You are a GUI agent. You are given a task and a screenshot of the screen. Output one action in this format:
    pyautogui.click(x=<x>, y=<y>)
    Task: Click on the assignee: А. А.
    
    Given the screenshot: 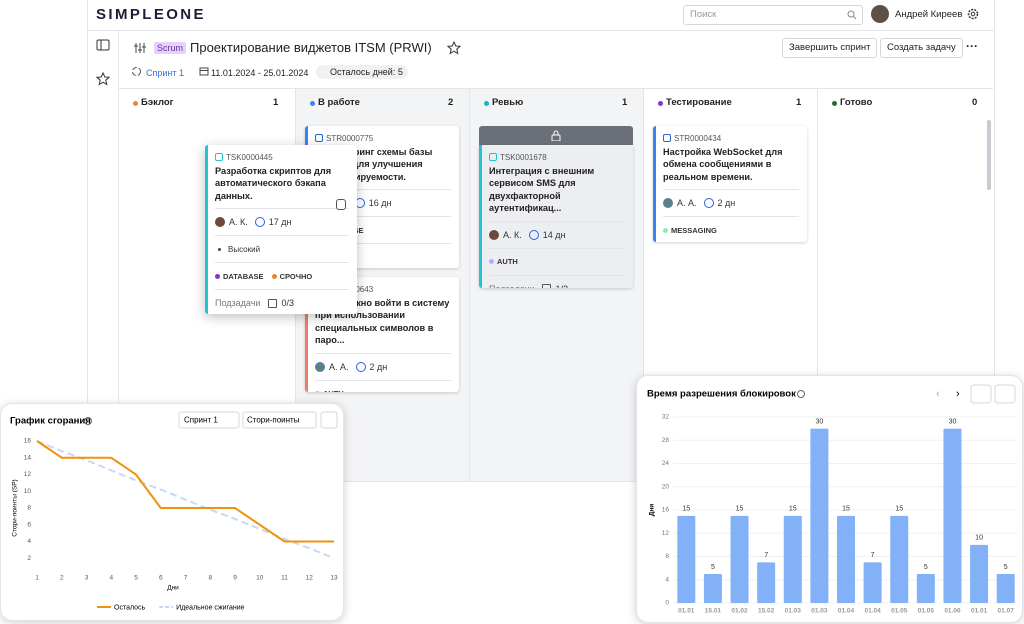 What is the action you would take?
    pyautogui.click(x=687, y=203)
    